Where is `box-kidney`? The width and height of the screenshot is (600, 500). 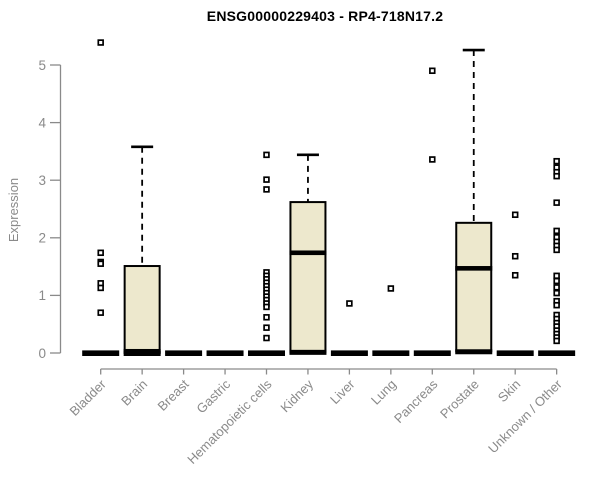 box-kidney is located at coordinates (308, 277).